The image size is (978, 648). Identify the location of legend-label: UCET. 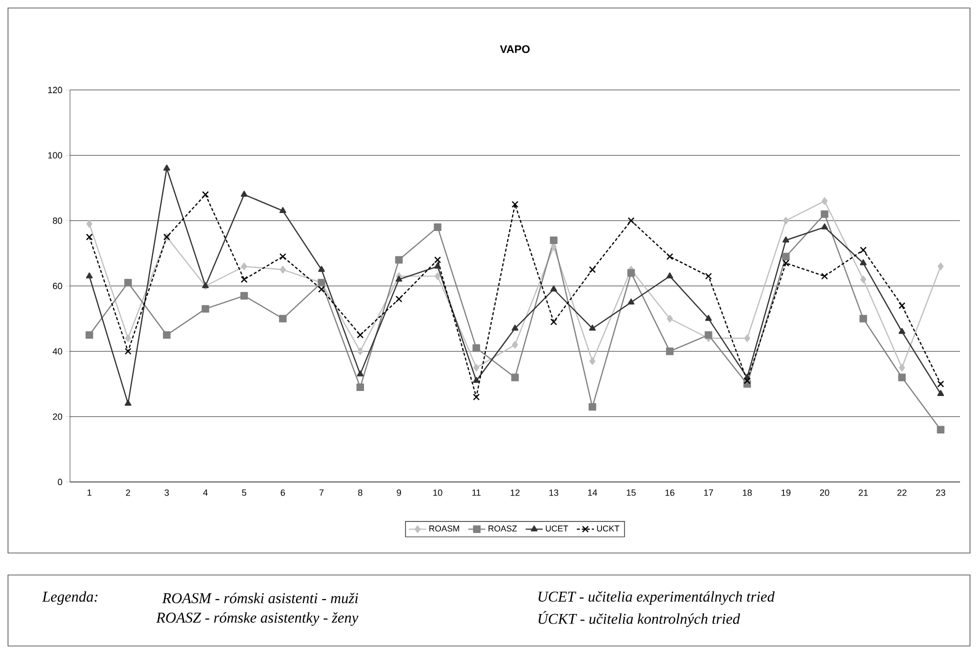
(557, 528).